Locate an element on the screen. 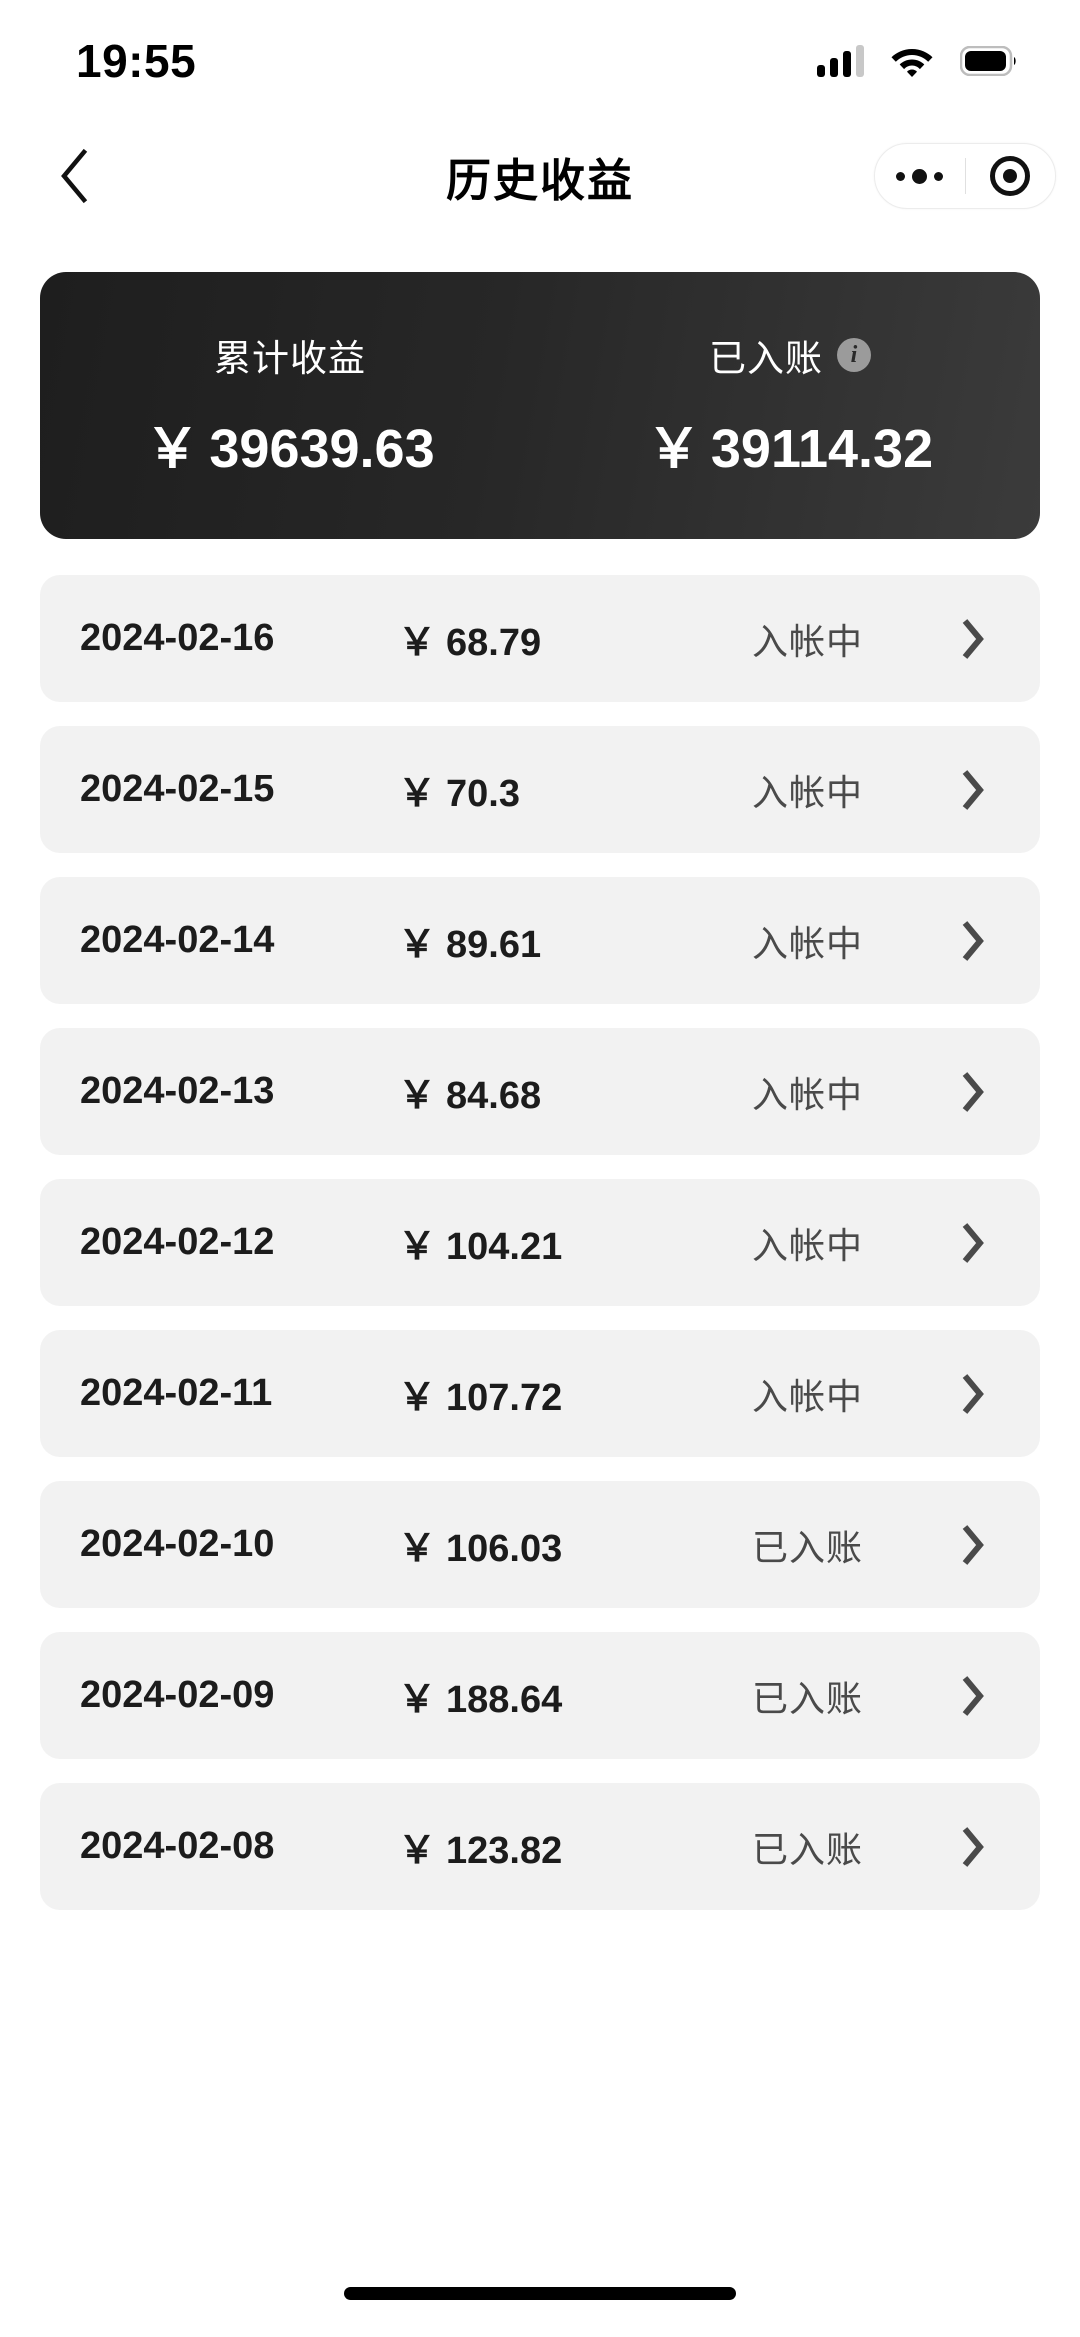 The width and height of the screenshot is (1080, 2337). earnings-row-date: 2024-02-08 is located at coordinates (177, 1846).